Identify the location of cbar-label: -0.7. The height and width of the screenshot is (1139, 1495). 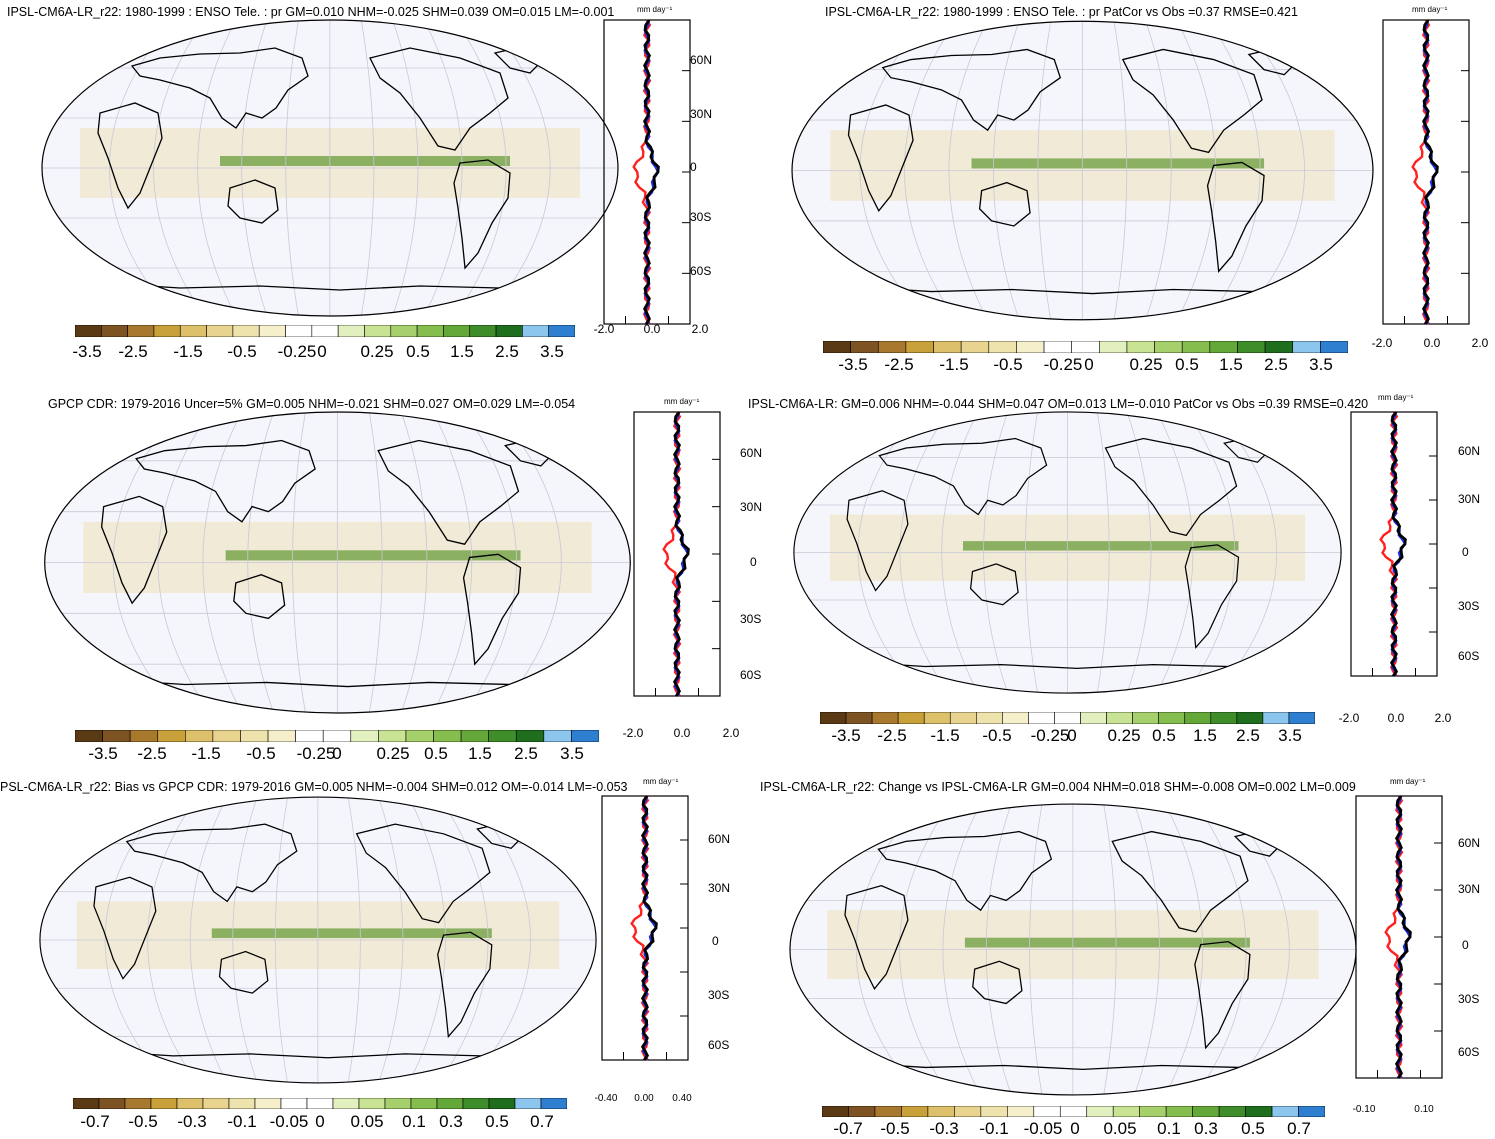
(848, 1128).